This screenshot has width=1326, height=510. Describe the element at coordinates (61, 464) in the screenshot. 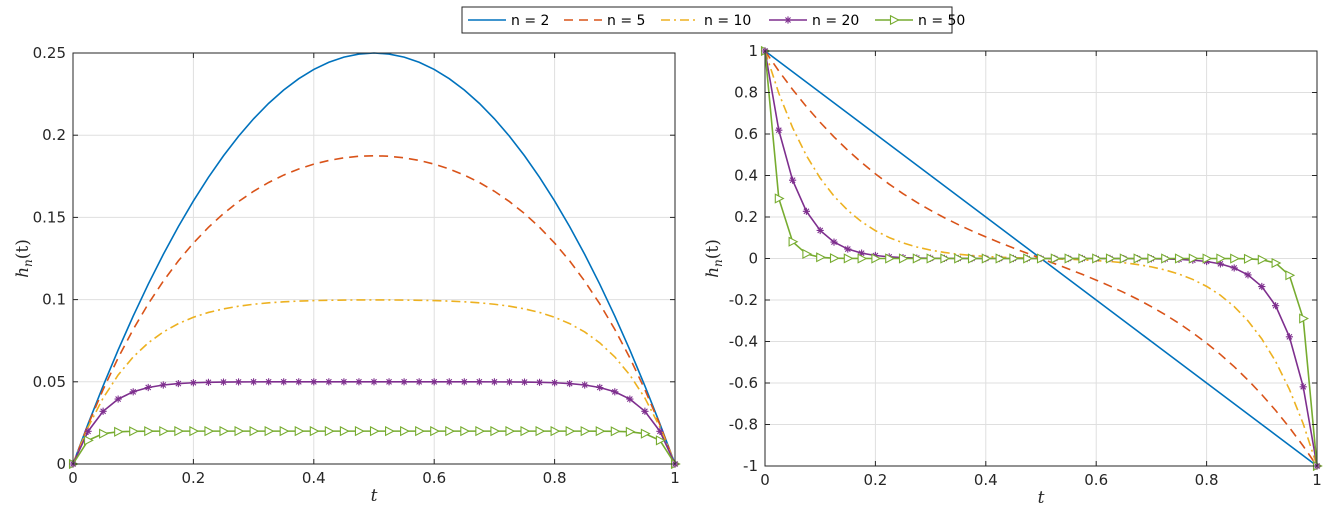

I see `y-tick-label: 0` at that location.